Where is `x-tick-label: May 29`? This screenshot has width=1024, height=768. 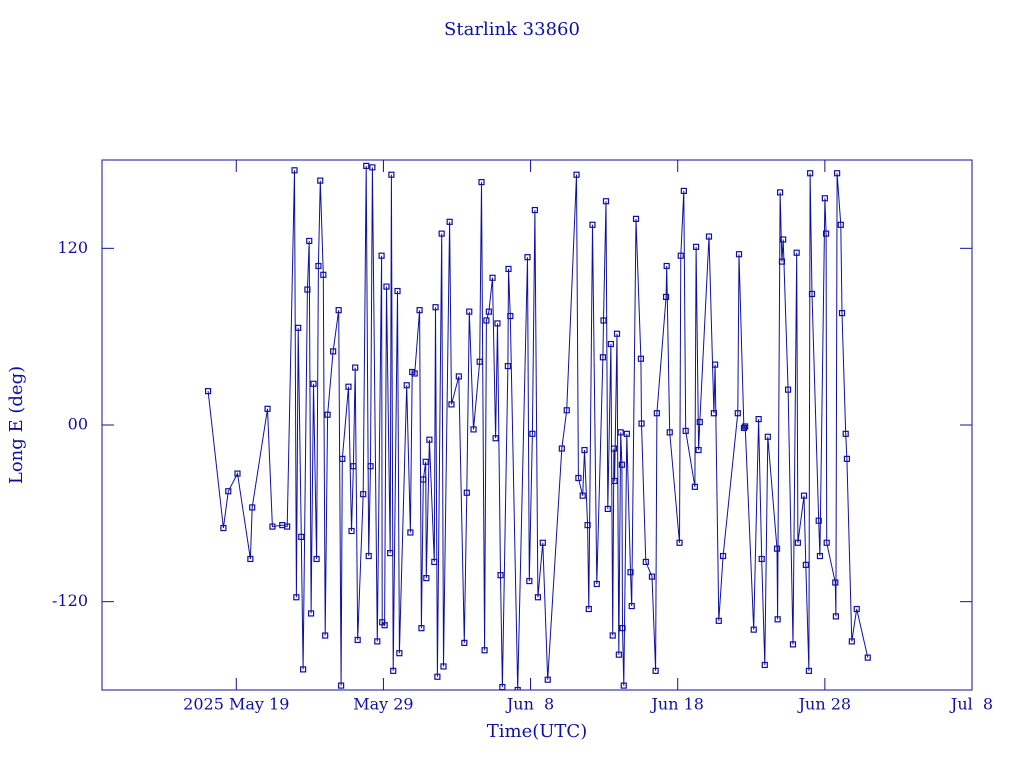
x-tick-label: May 29 is located at coordinates (383, 704).